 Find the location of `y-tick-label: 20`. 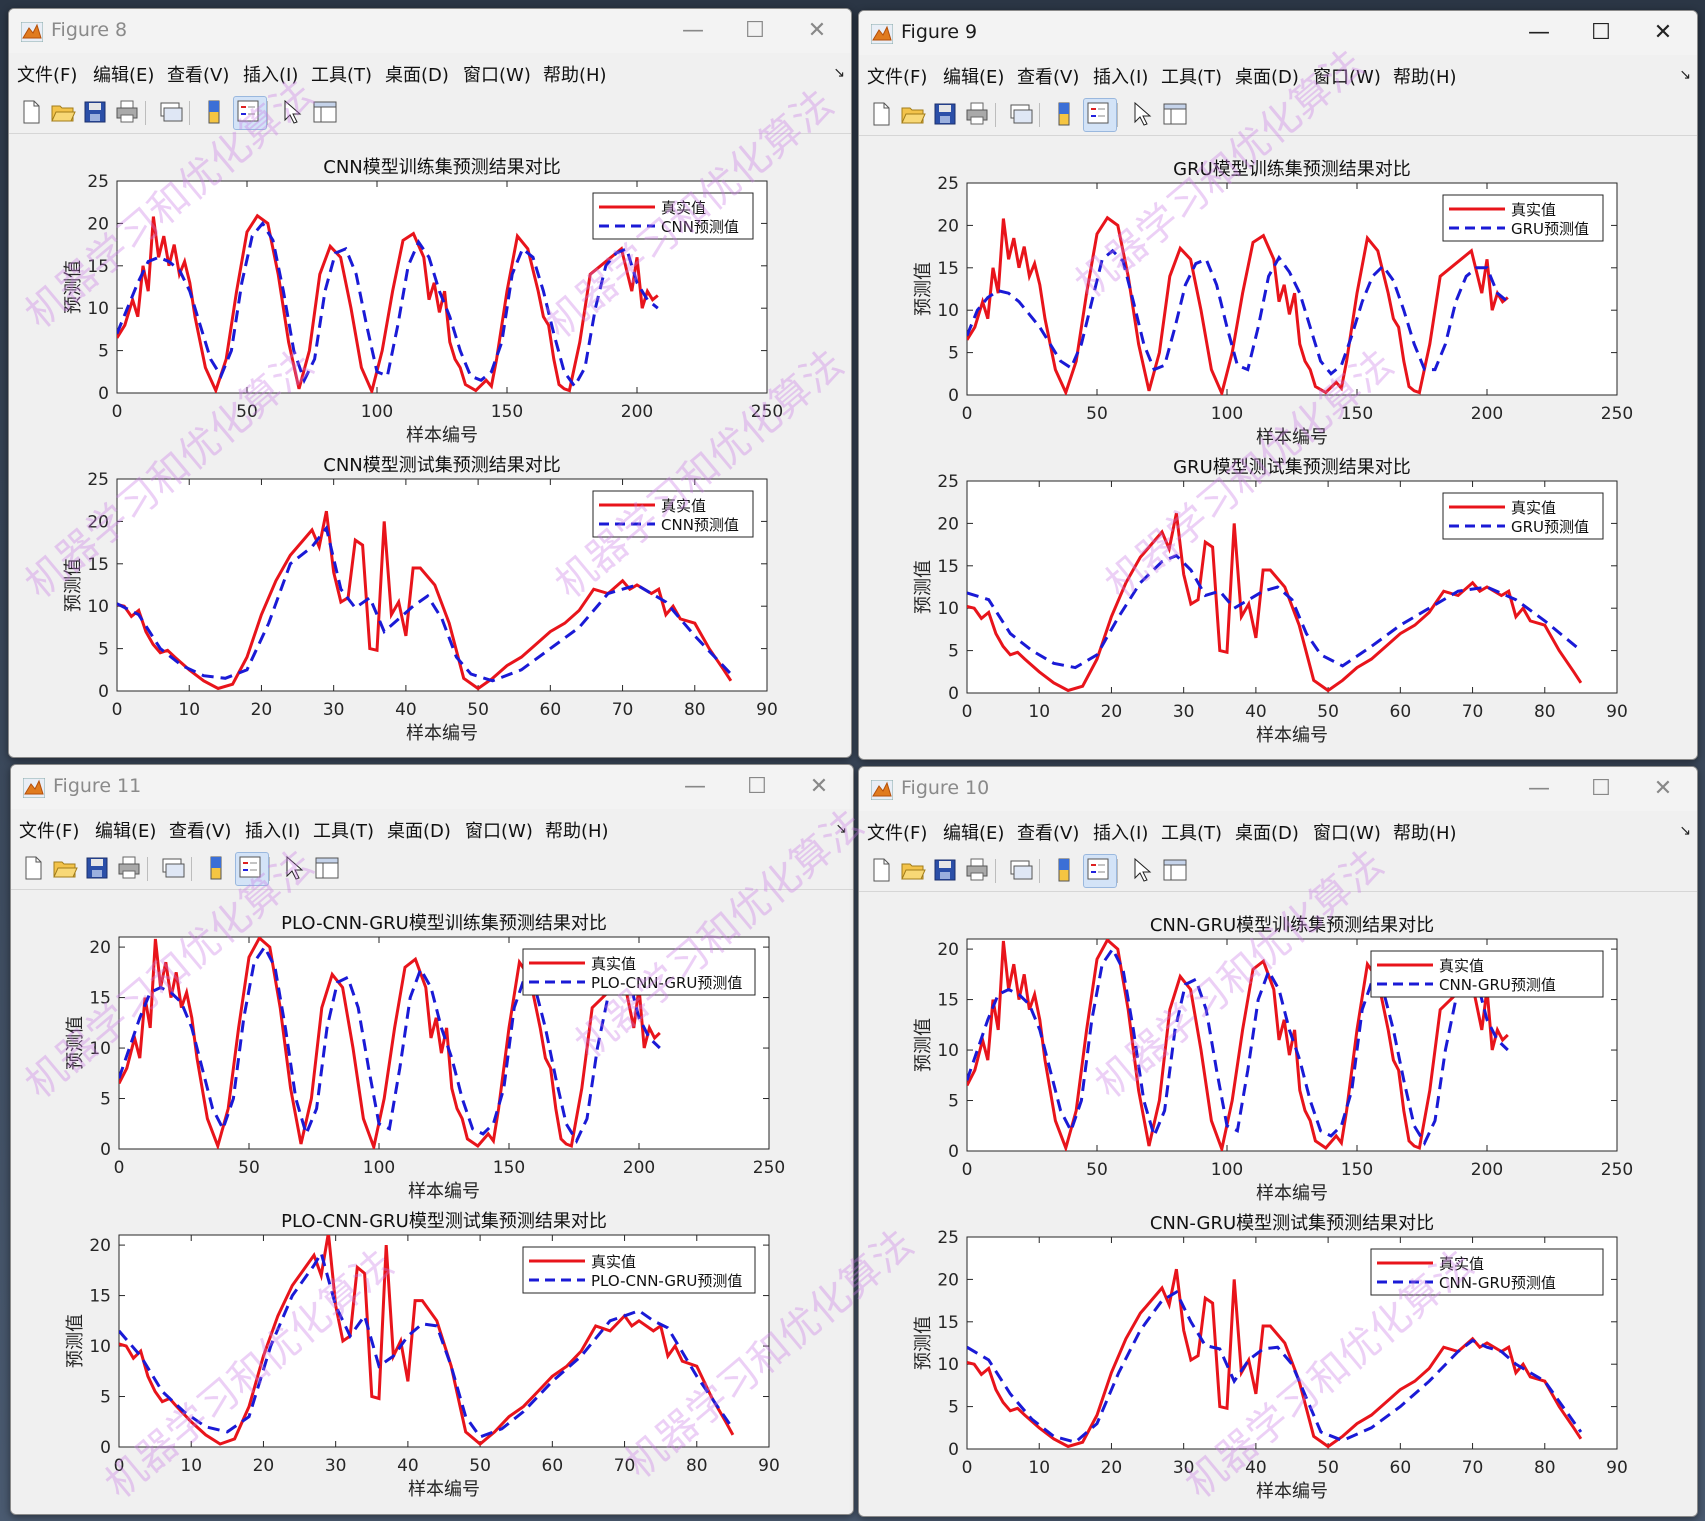

y-tick-label: 20 is located at coordinates (948, 950).